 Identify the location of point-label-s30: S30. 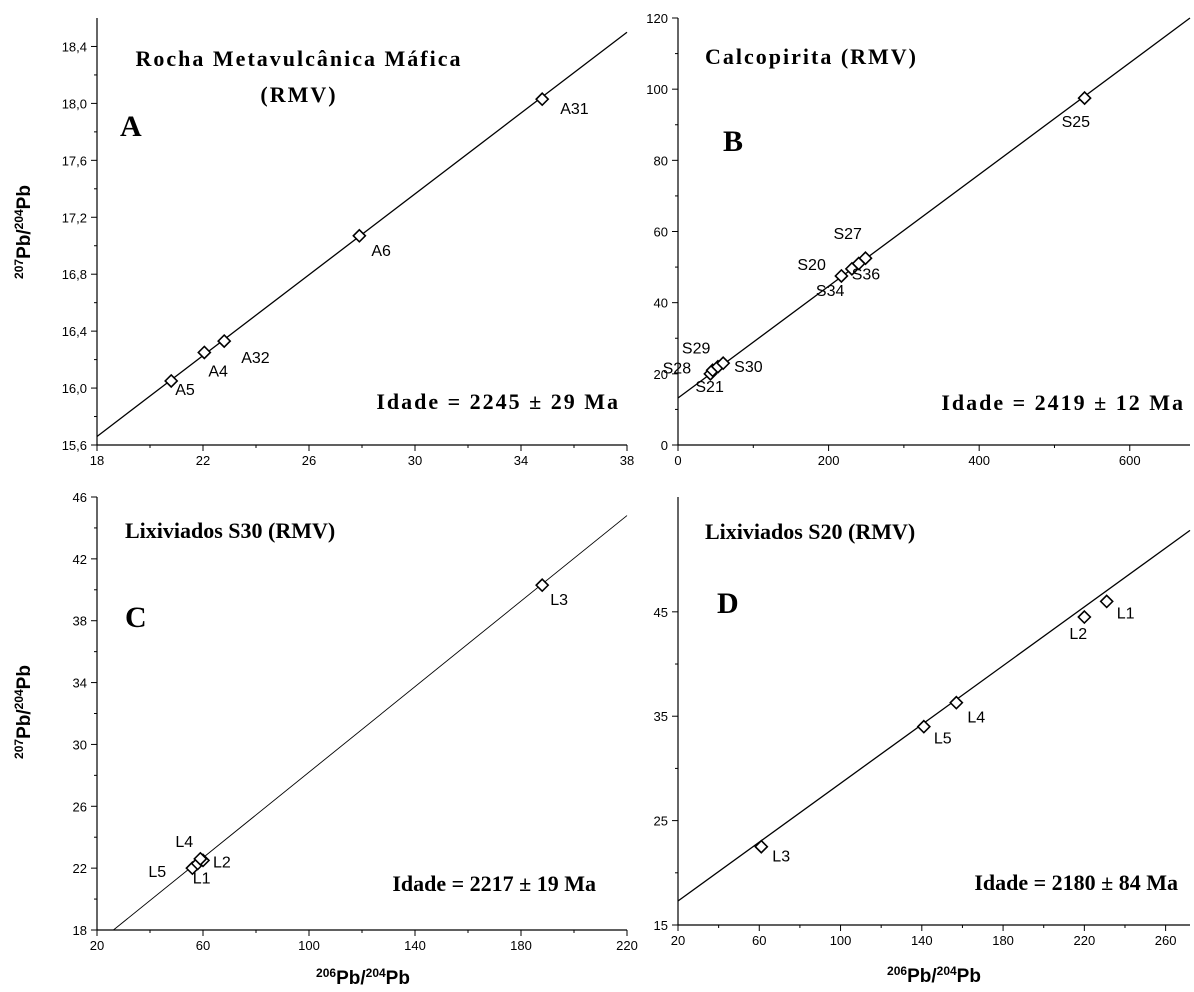
(748, 367).